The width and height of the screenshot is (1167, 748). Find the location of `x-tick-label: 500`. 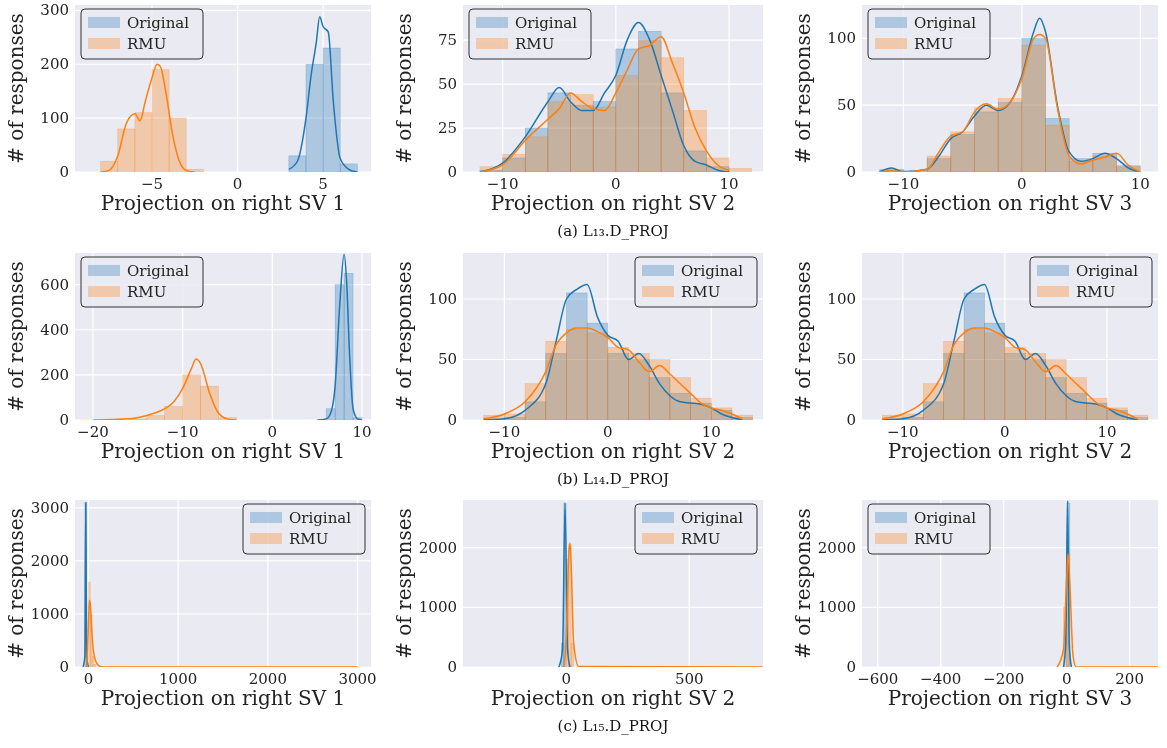

x-tick-label: 500 is located at coordinates (689, 679).